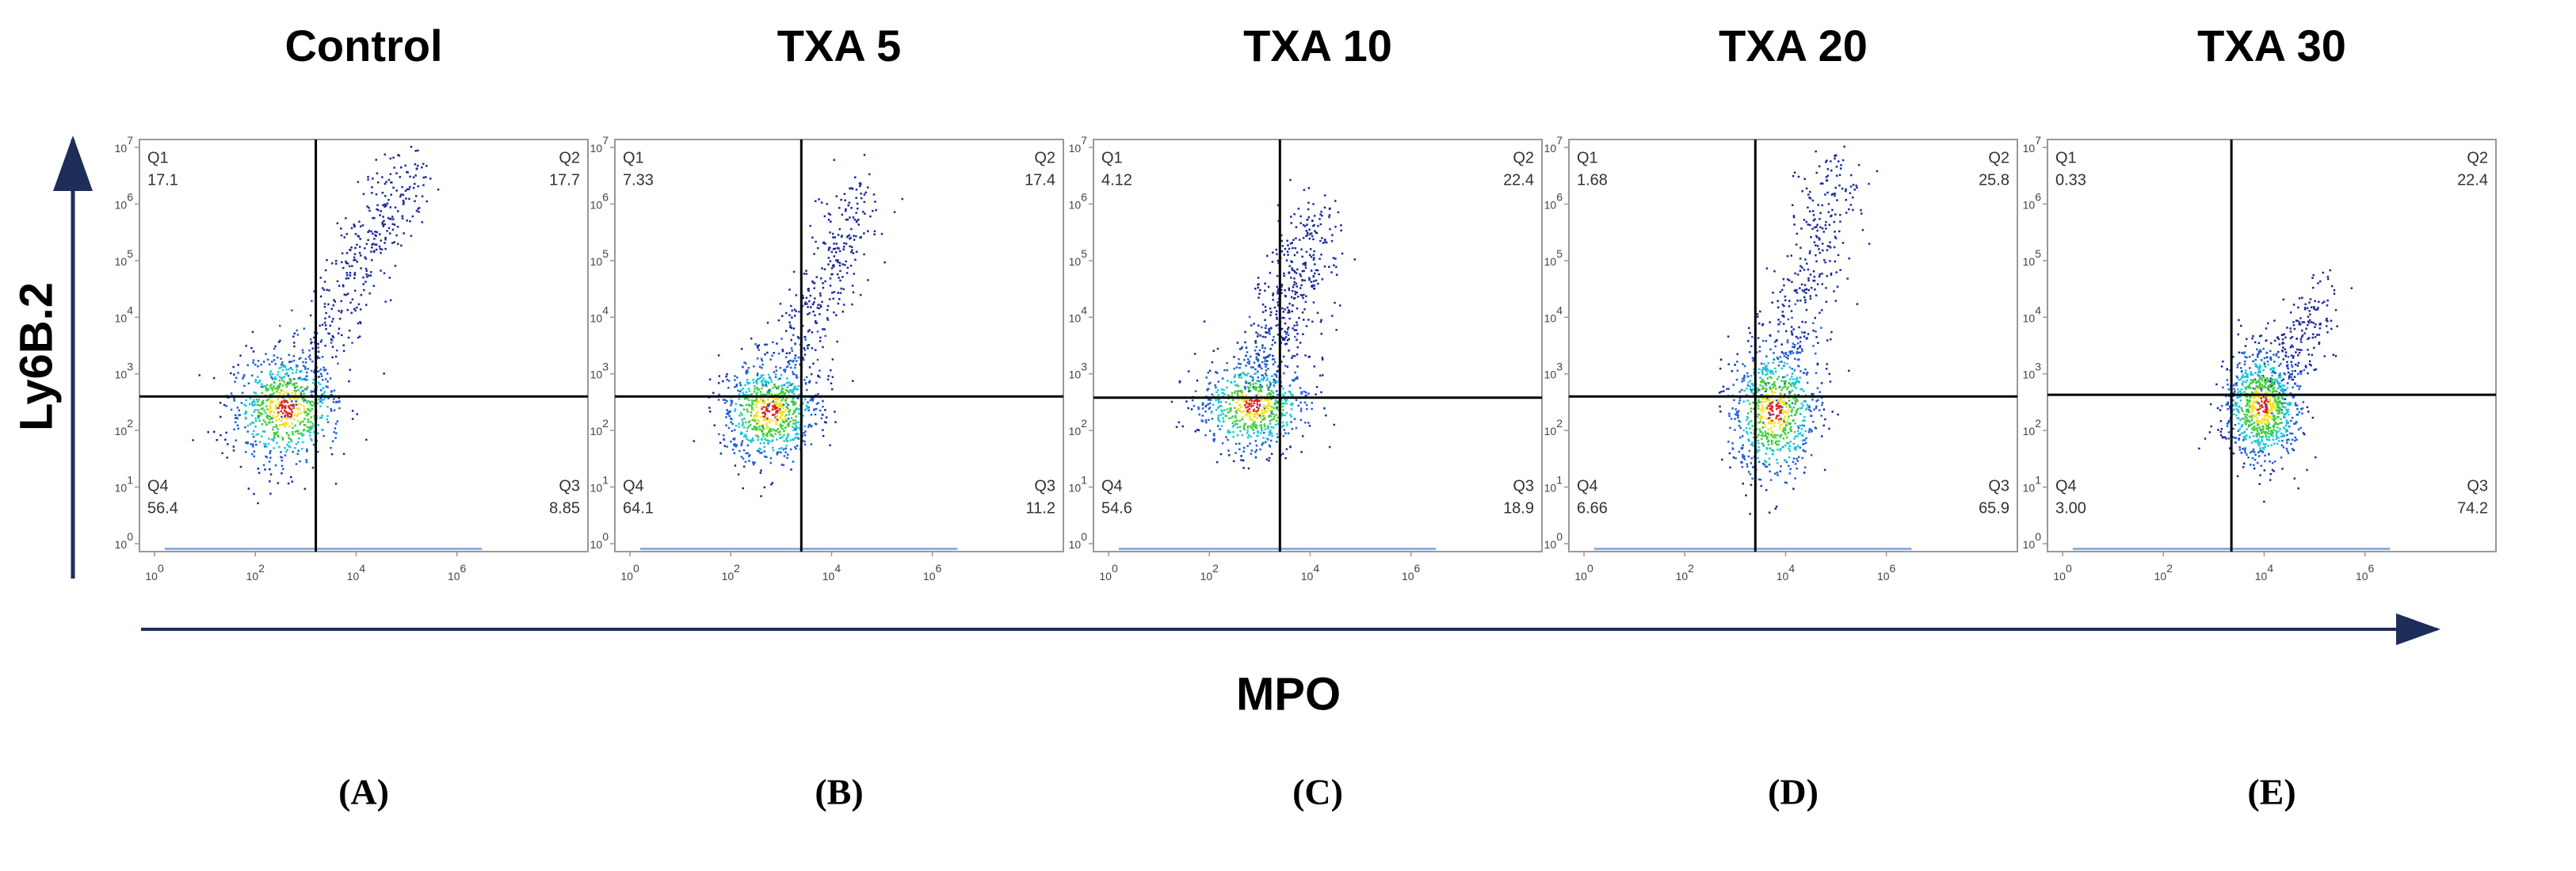  I want to click on tick-label: 10⁶, so click(1553, 200).